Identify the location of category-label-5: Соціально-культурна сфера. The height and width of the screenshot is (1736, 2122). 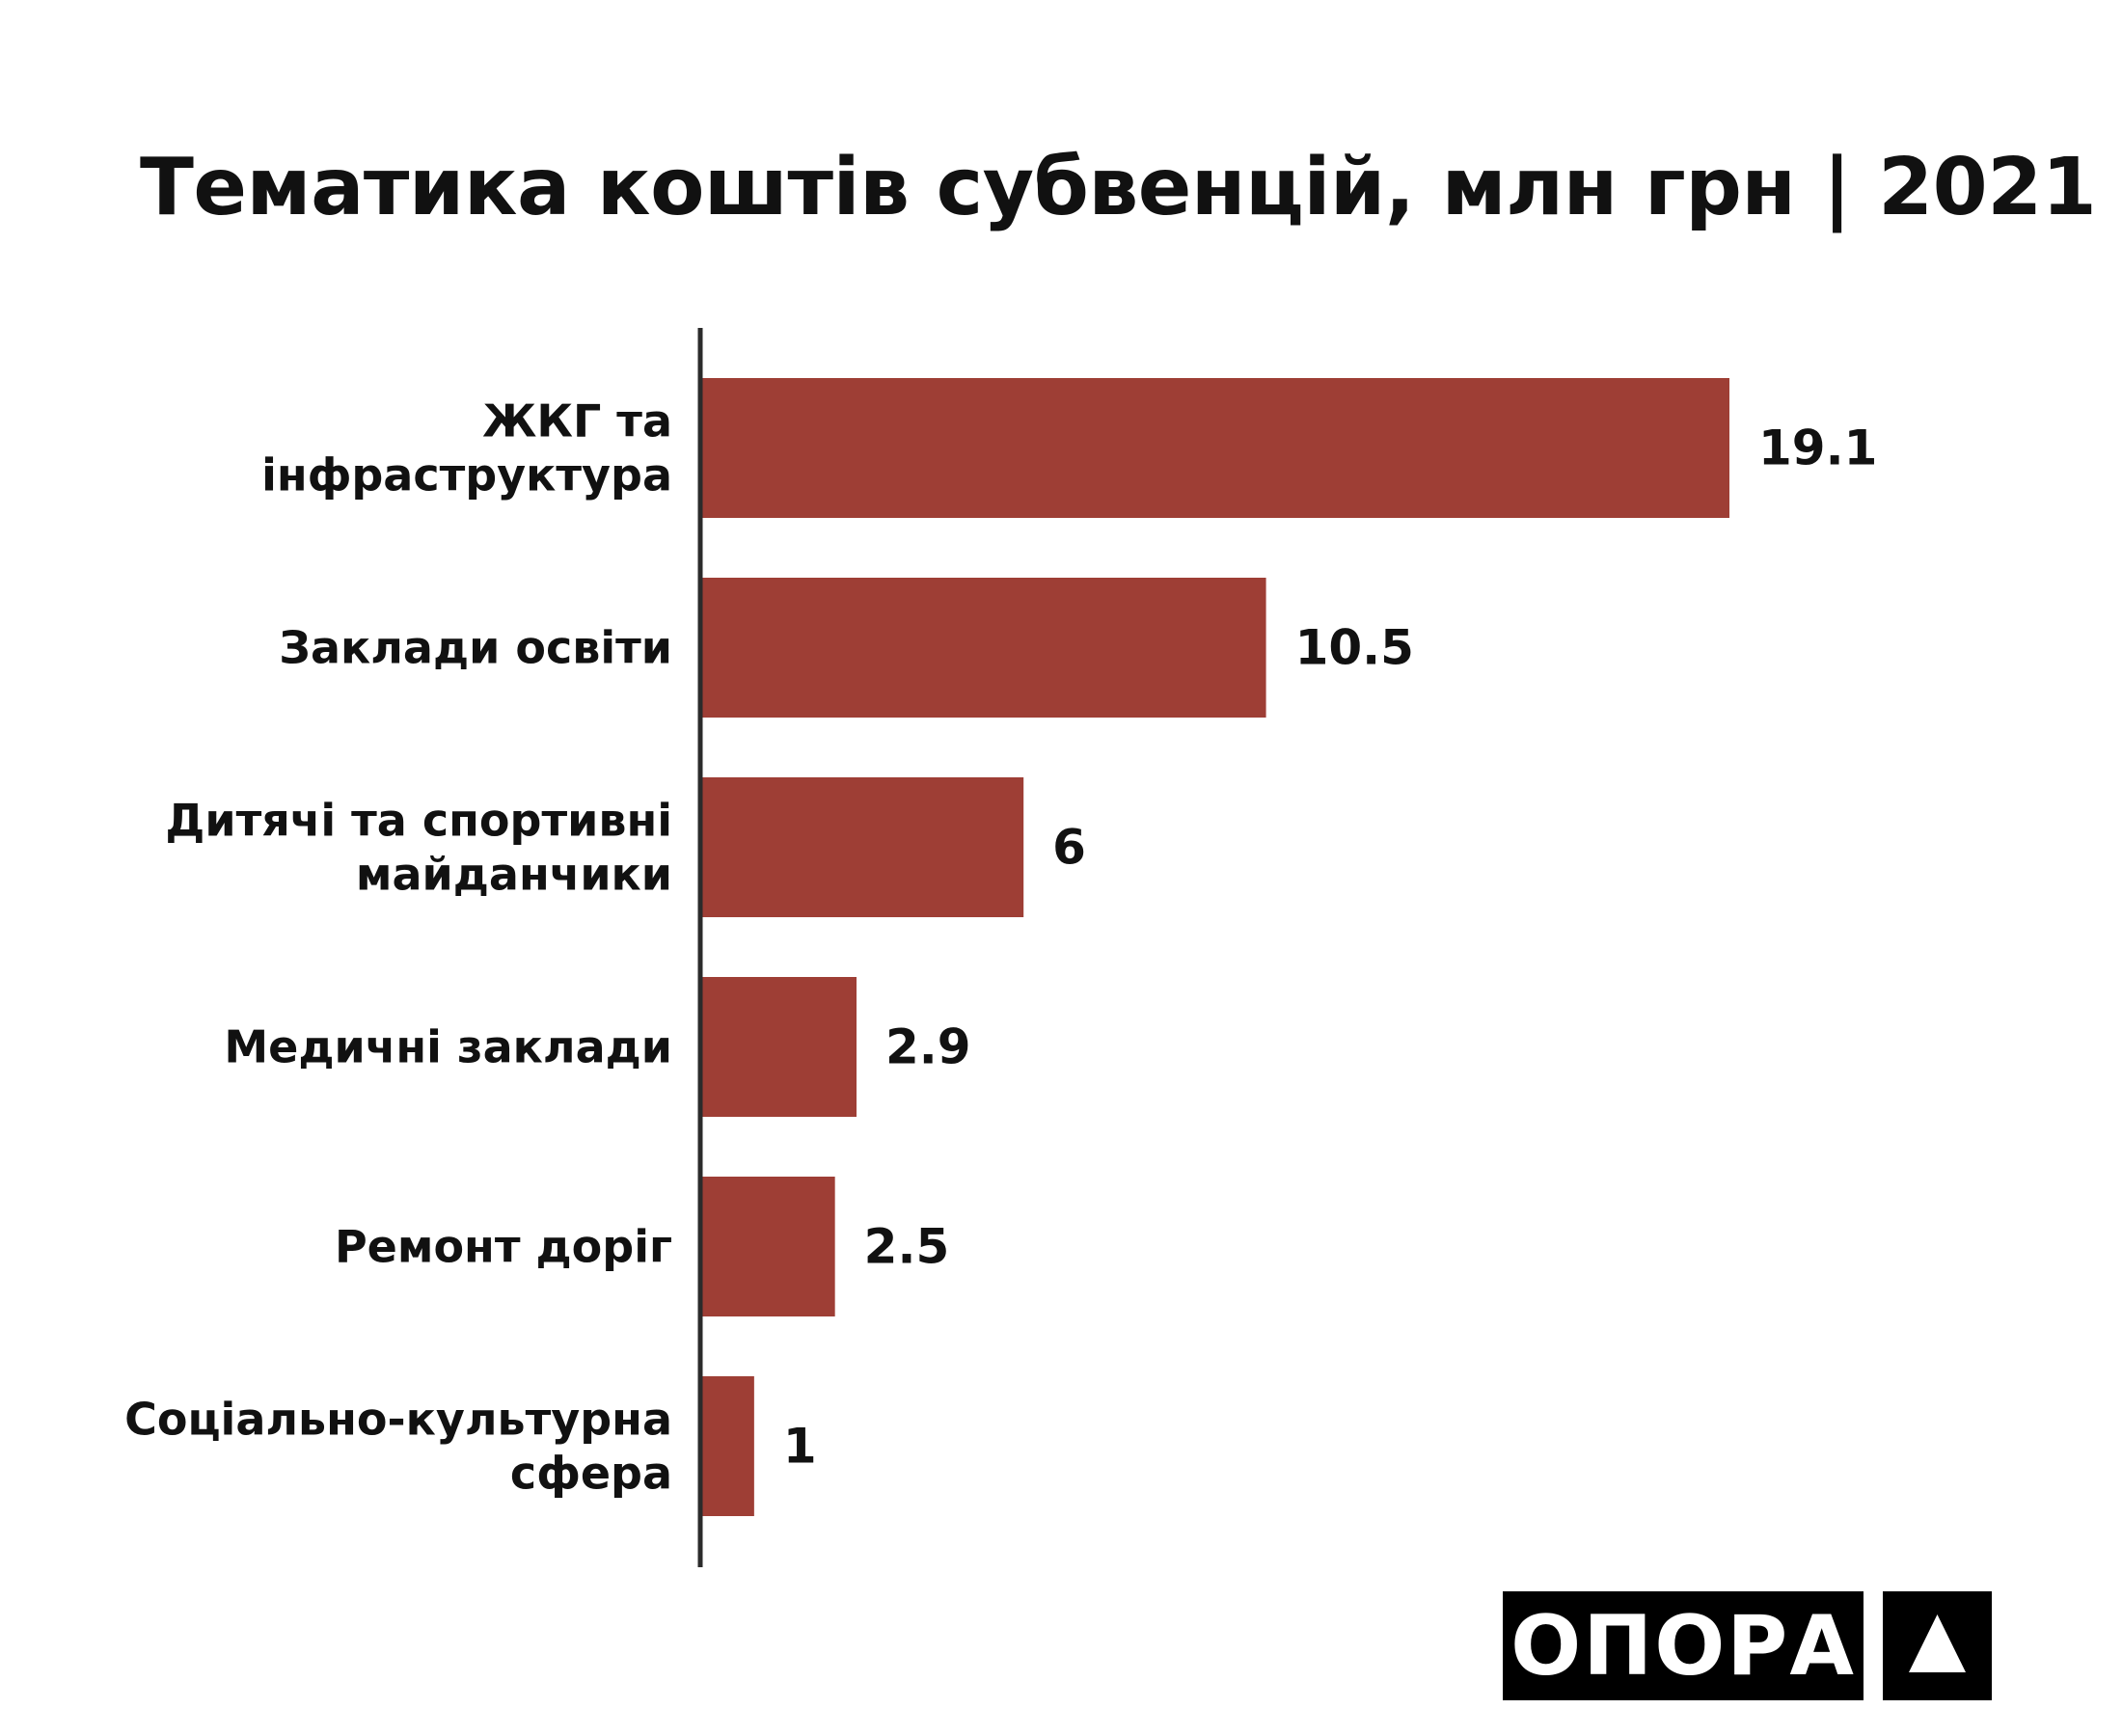
(398, 1447).